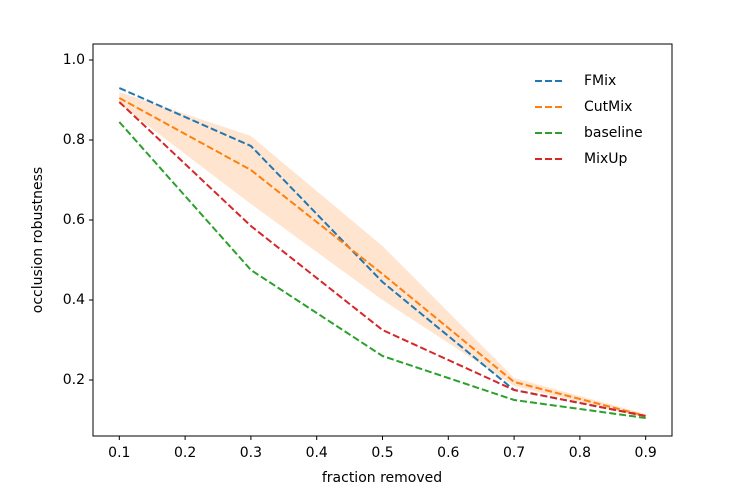 This screenshot has height=498, width=747. I want to click on x-tick-label: 0.9, so click(646, 453).